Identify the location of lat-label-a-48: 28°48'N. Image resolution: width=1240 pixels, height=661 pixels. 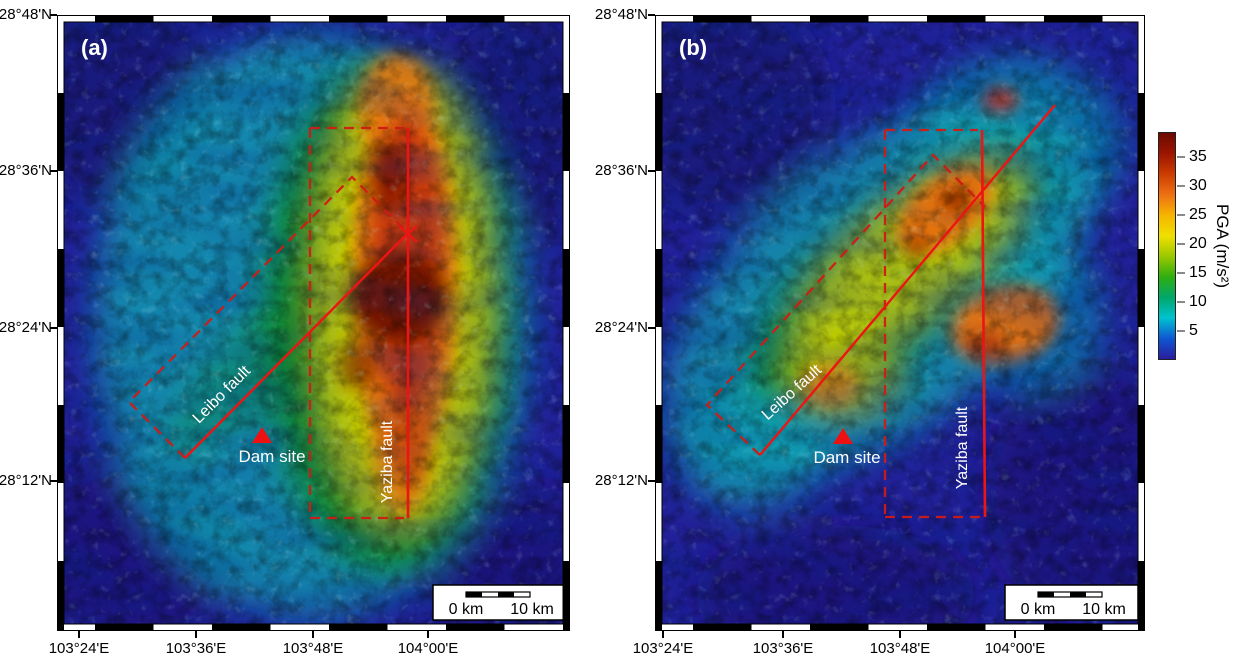
(26, 14).